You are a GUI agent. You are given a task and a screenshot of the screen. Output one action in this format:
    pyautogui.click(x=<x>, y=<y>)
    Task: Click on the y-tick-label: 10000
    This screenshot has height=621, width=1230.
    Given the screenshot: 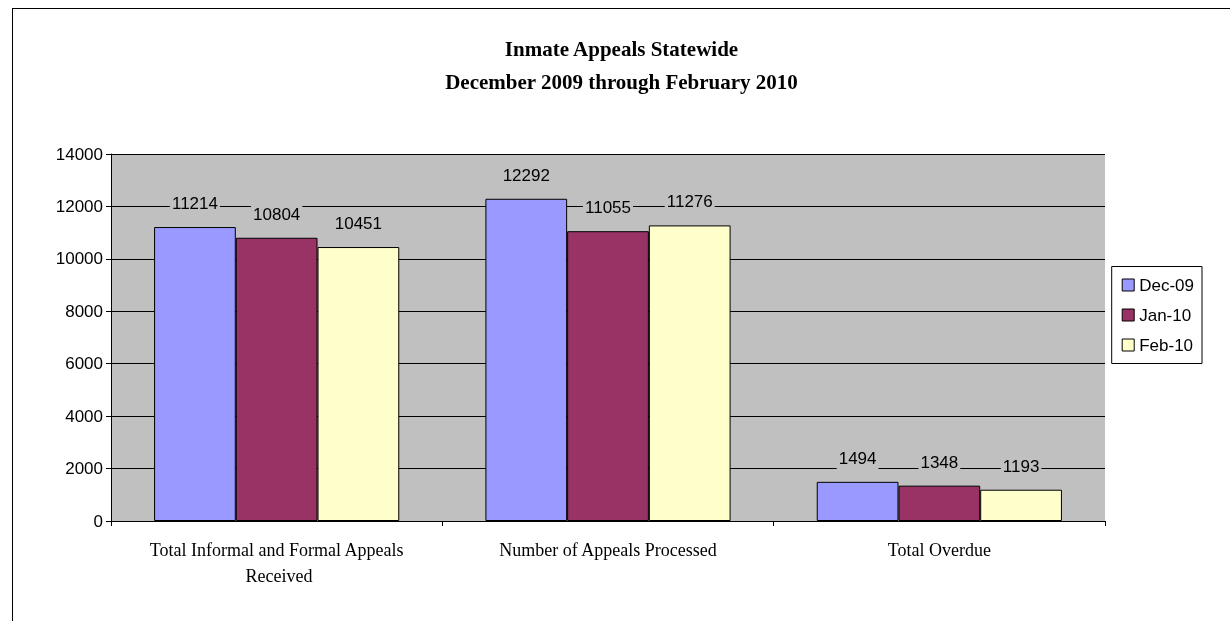 What is the action you would take?
    pyautogui.click(x=79, y=259)
    